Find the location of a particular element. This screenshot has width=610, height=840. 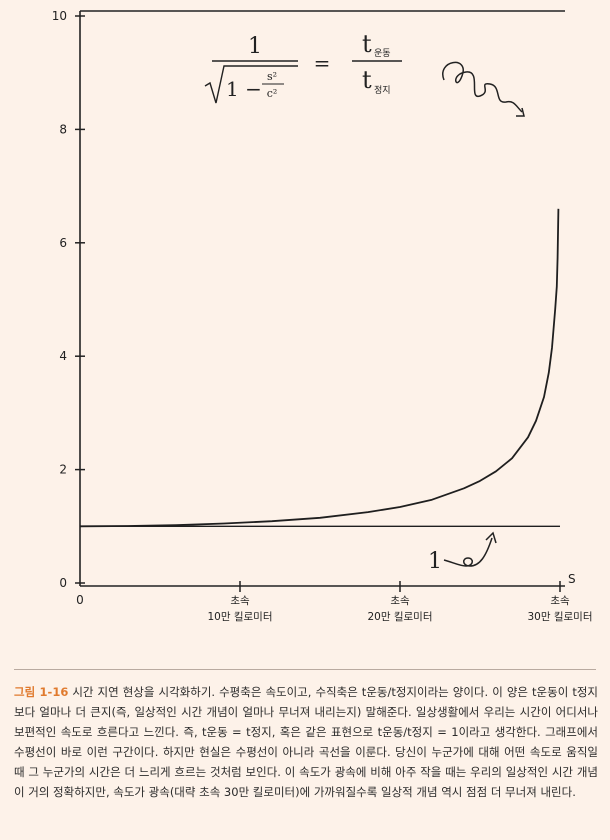

y-tick-label: 8 is located at coordinates (63, 129).